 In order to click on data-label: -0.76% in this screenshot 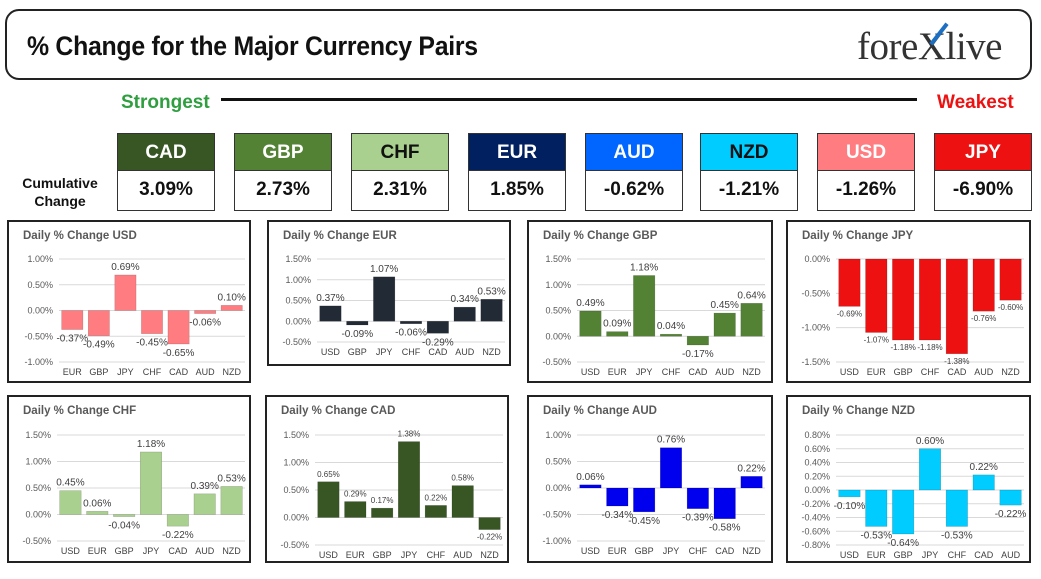, I will do `click(983, 318)`.